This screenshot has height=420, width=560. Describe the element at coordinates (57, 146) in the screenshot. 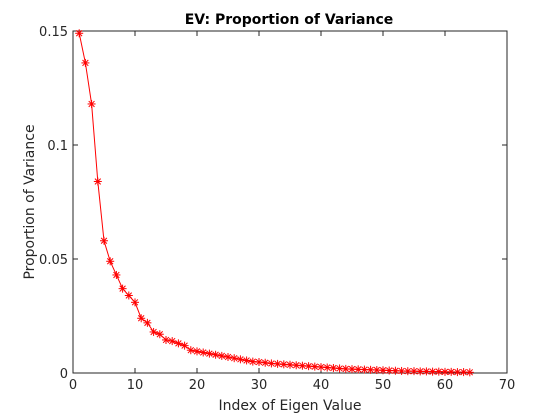

I see `y-tick-label: 0.1` at that location.